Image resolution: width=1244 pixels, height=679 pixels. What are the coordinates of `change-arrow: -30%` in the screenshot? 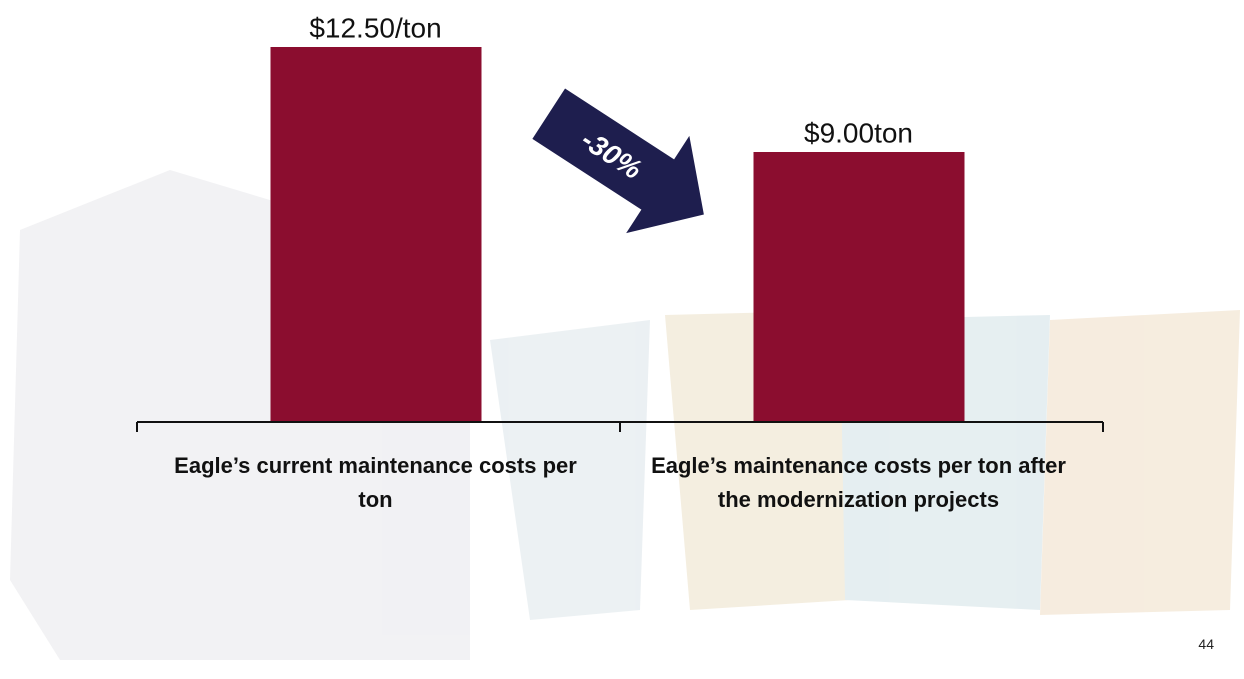 It's located at (618, 161).